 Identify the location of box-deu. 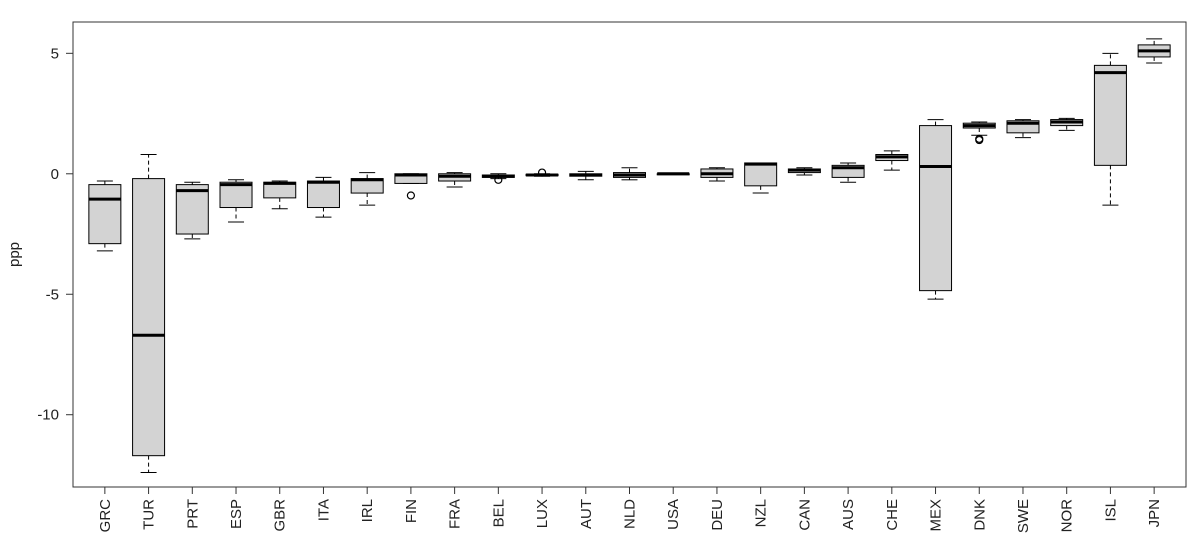
(717, 174).